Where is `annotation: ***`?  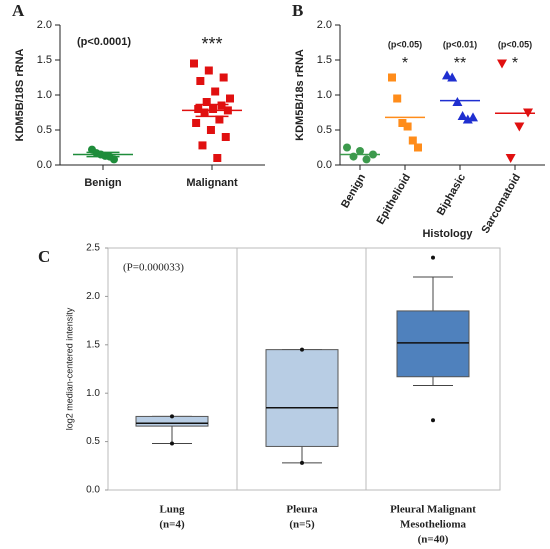 annotation: *** is located at coordinates (211, 44).